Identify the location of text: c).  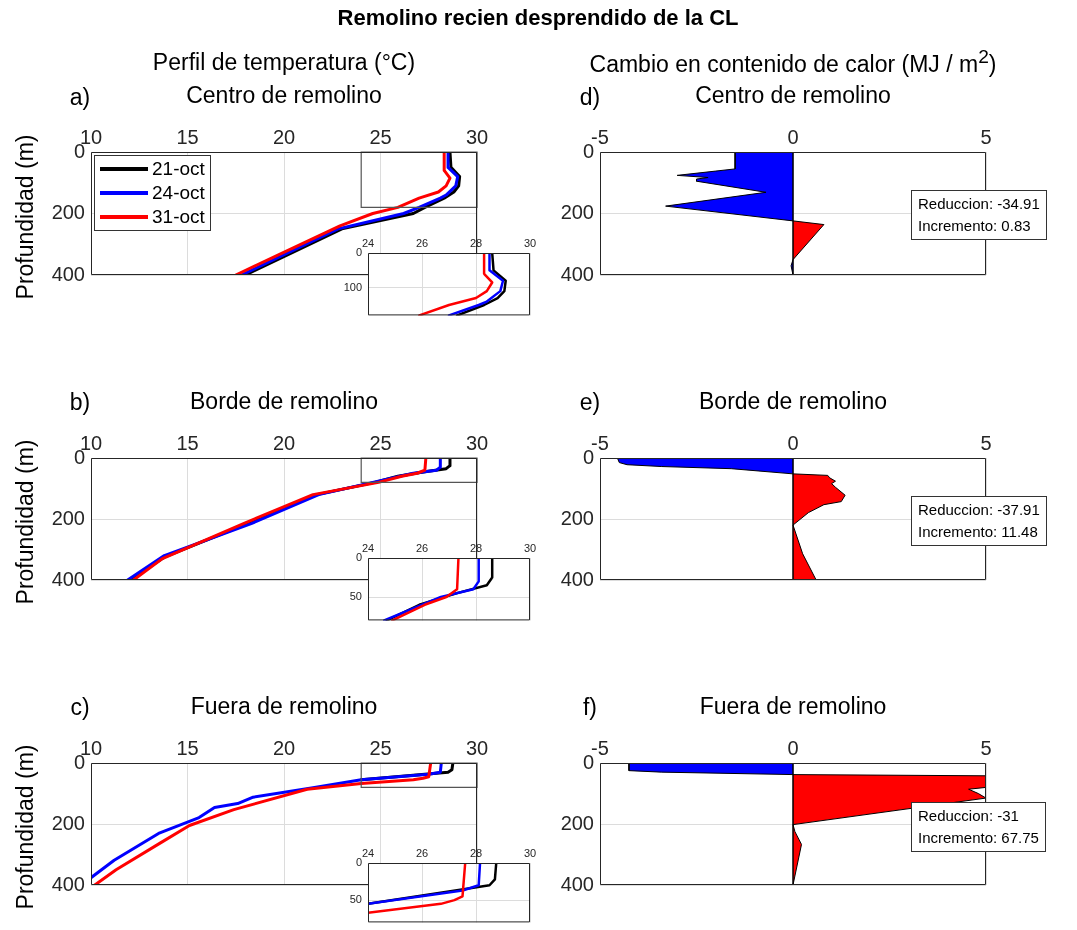
(80, 707).